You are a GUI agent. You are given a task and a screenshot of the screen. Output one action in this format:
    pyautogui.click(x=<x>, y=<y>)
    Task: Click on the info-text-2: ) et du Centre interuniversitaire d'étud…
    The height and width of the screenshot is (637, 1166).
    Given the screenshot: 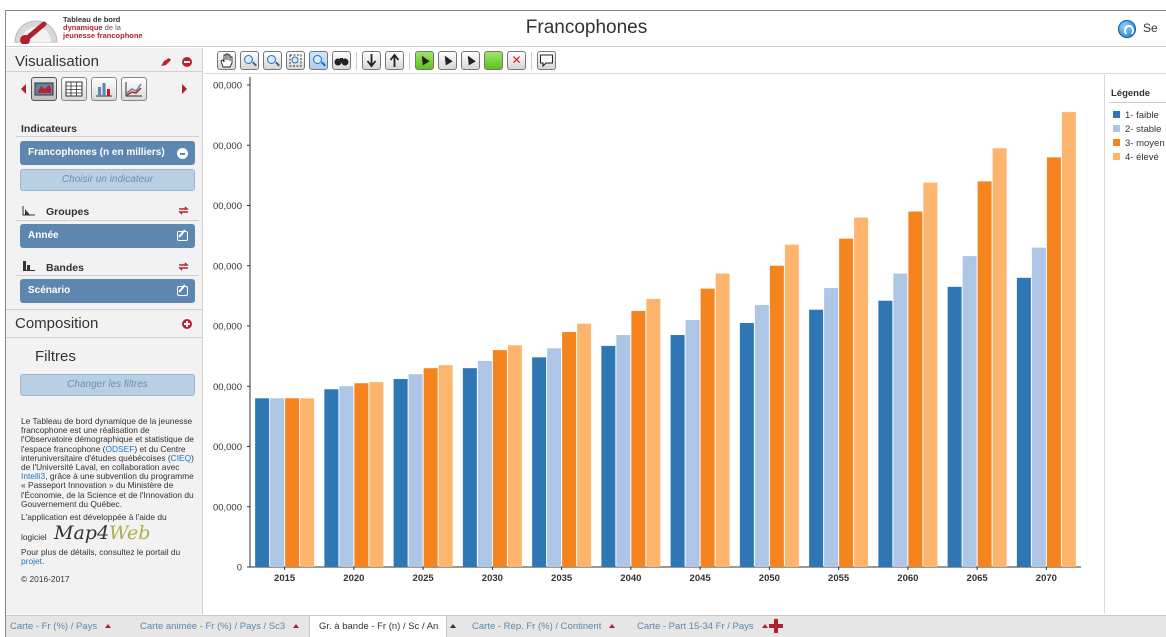 What is the action you would take?
    pyautogui.click(x=103, y=453)
    